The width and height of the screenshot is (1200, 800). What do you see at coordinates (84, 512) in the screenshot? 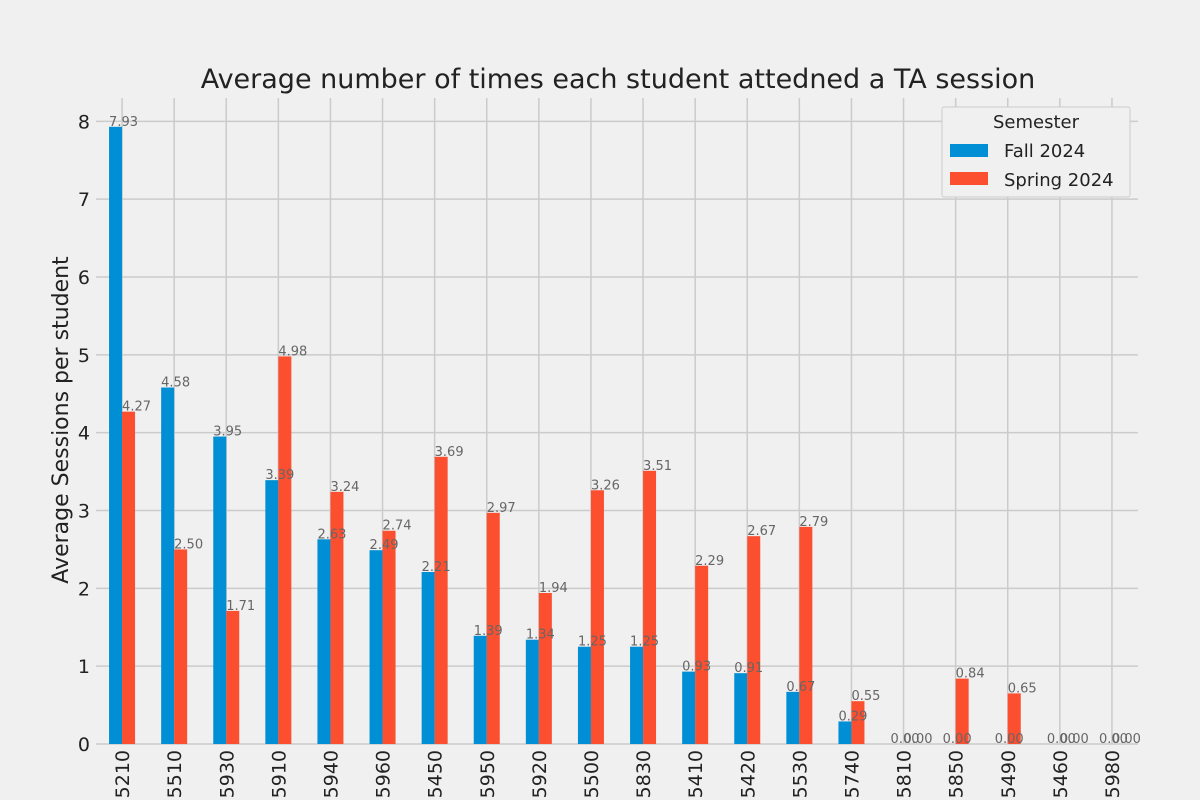
I see `y-tick-label: 3` at bounding box center [84, 512].